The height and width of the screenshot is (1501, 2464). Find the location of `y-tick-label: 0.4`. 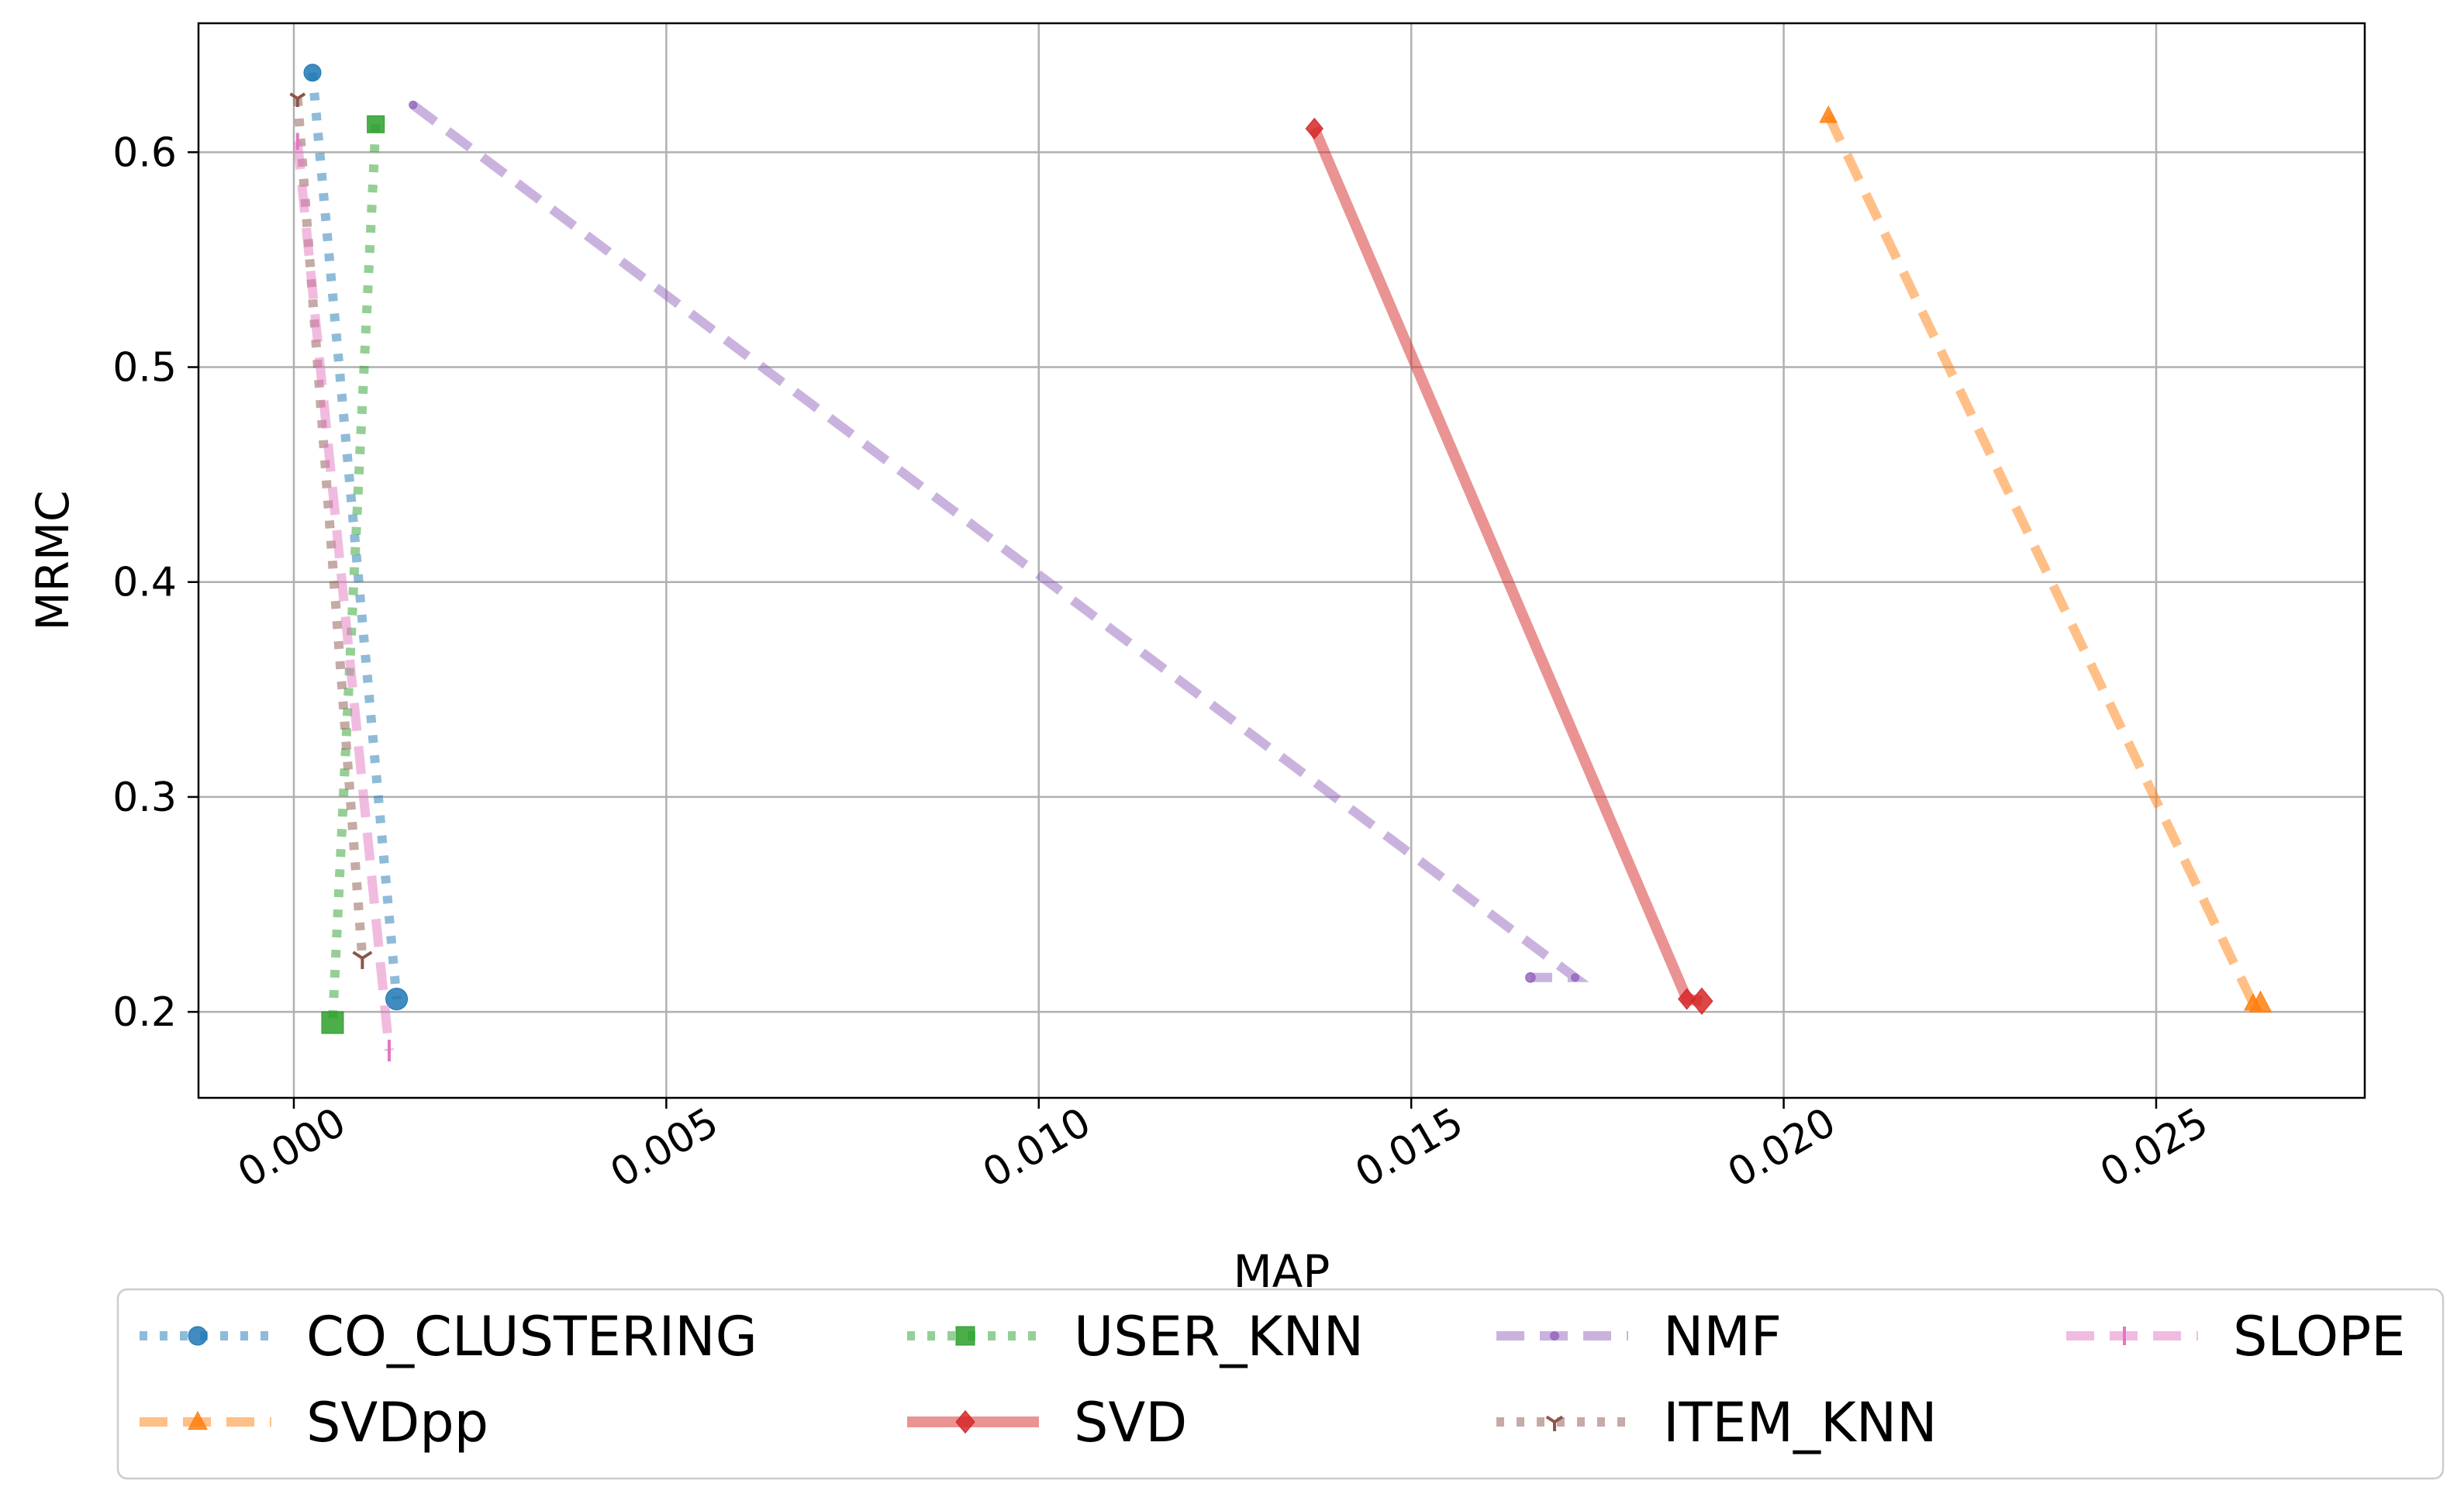

y-tick-label: 0.4 is located at coordinates (144, 583).